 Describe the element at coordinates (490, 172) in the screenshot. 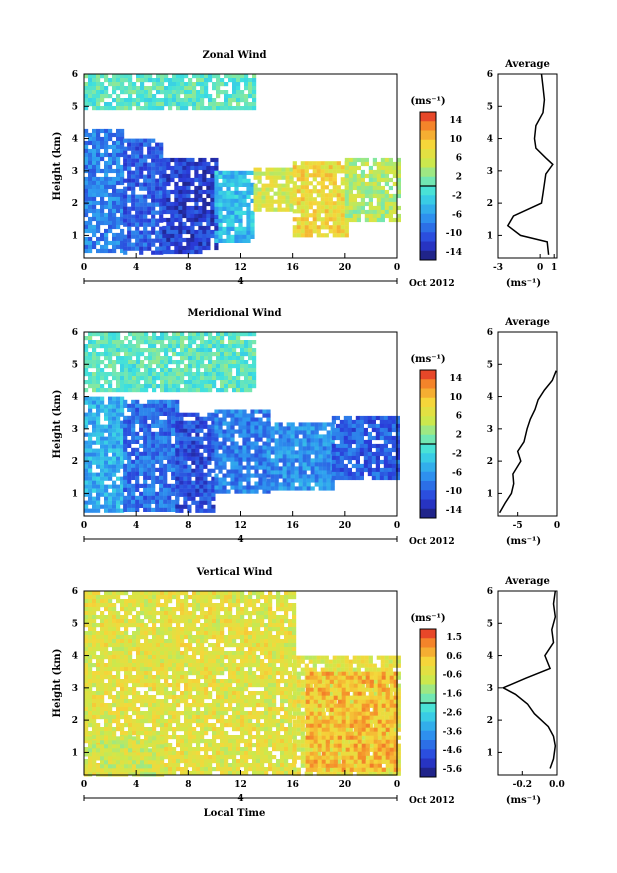

I see `profile-y-tick-label: 3` at that location.